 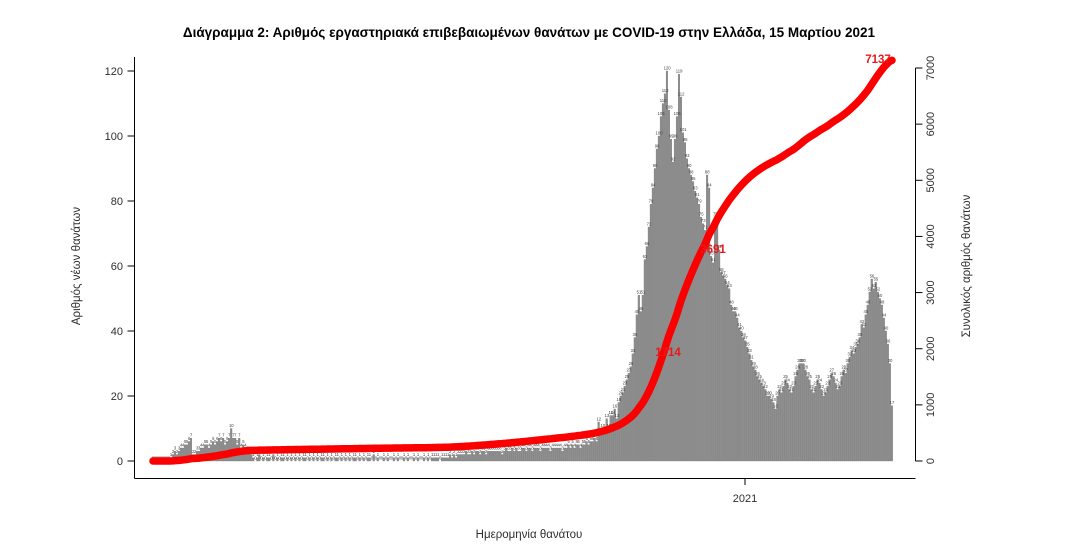 I want to click on bar-value-label: 34, so click(x=851, y=347).